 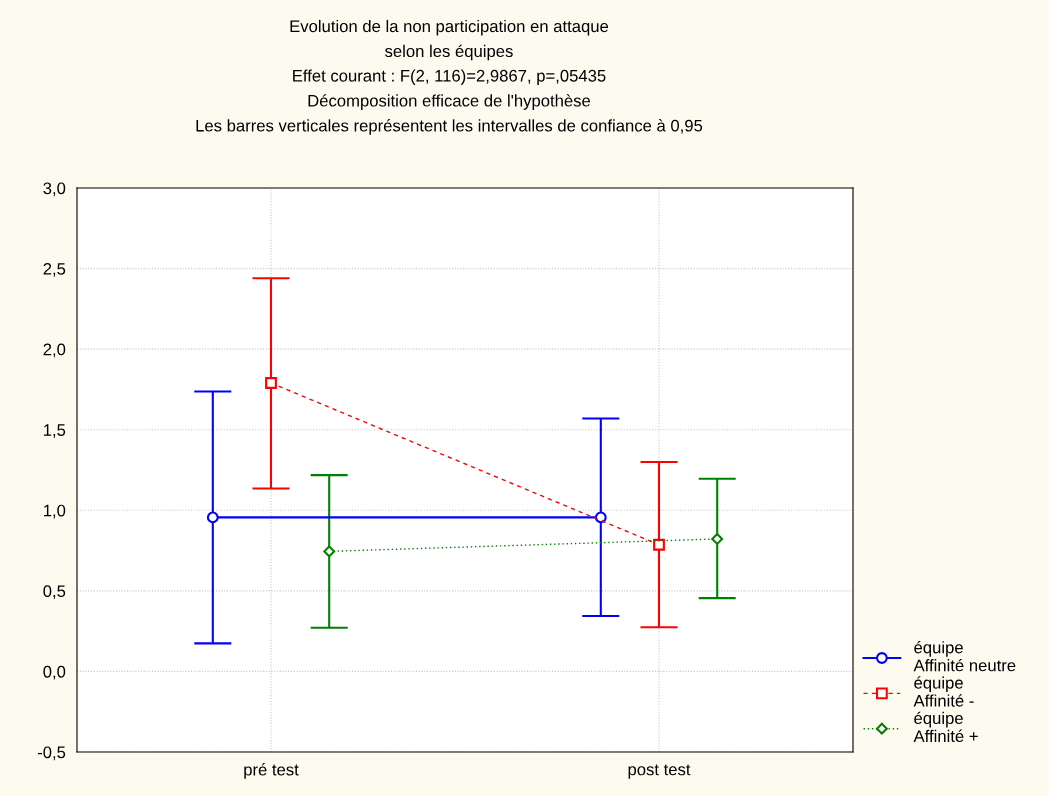 I want to click on y-tick-label: 1,5, so click(x=54, y=431).